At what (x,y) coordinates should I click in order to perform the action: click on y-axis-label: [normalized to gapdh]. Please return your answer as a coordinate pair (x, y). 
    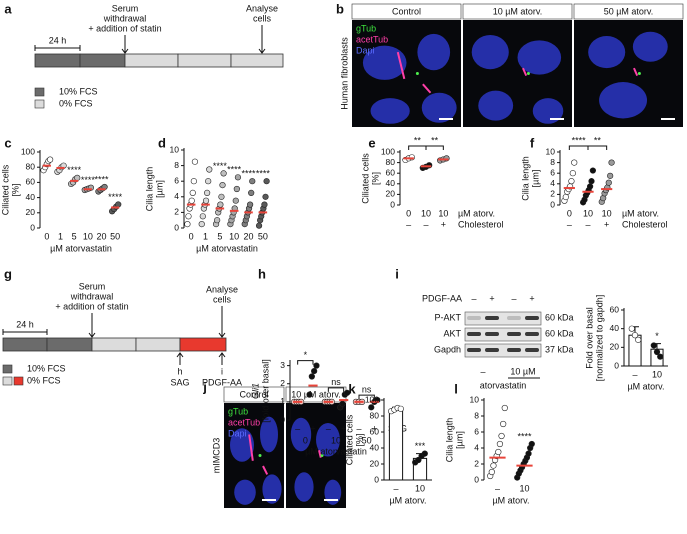
    Looking at the image, I should click on (599, 338).